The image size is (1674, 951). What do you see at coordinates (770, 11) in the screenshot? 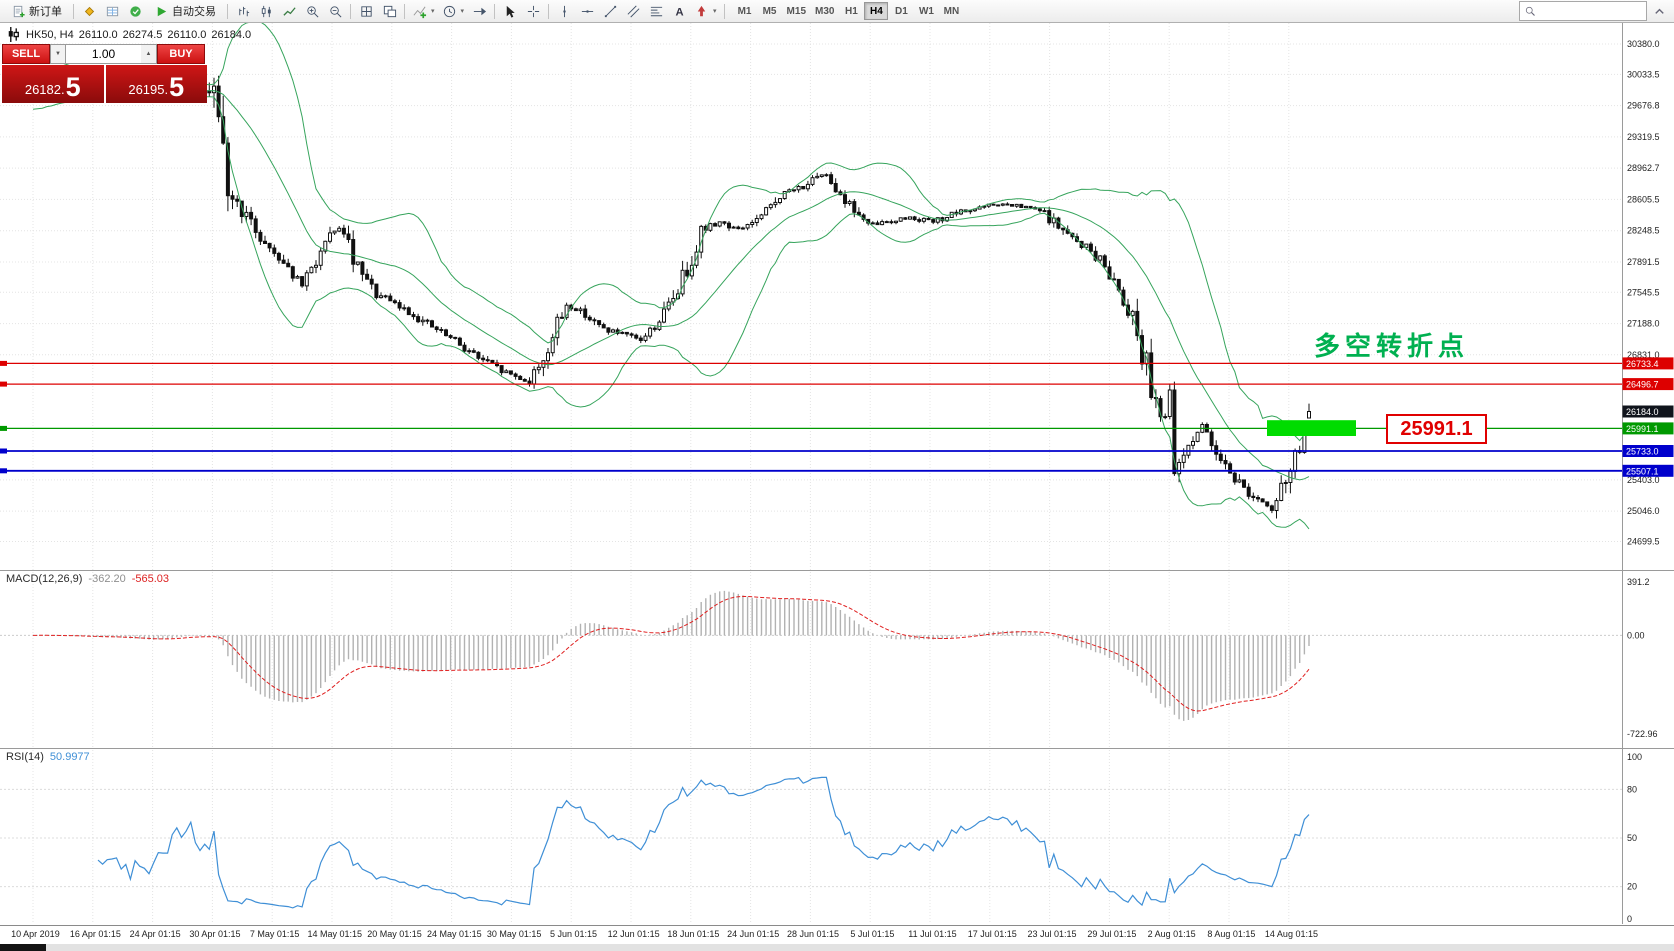
I see `tab-timeframe-m5: M5` at bounding box center [770, 11].